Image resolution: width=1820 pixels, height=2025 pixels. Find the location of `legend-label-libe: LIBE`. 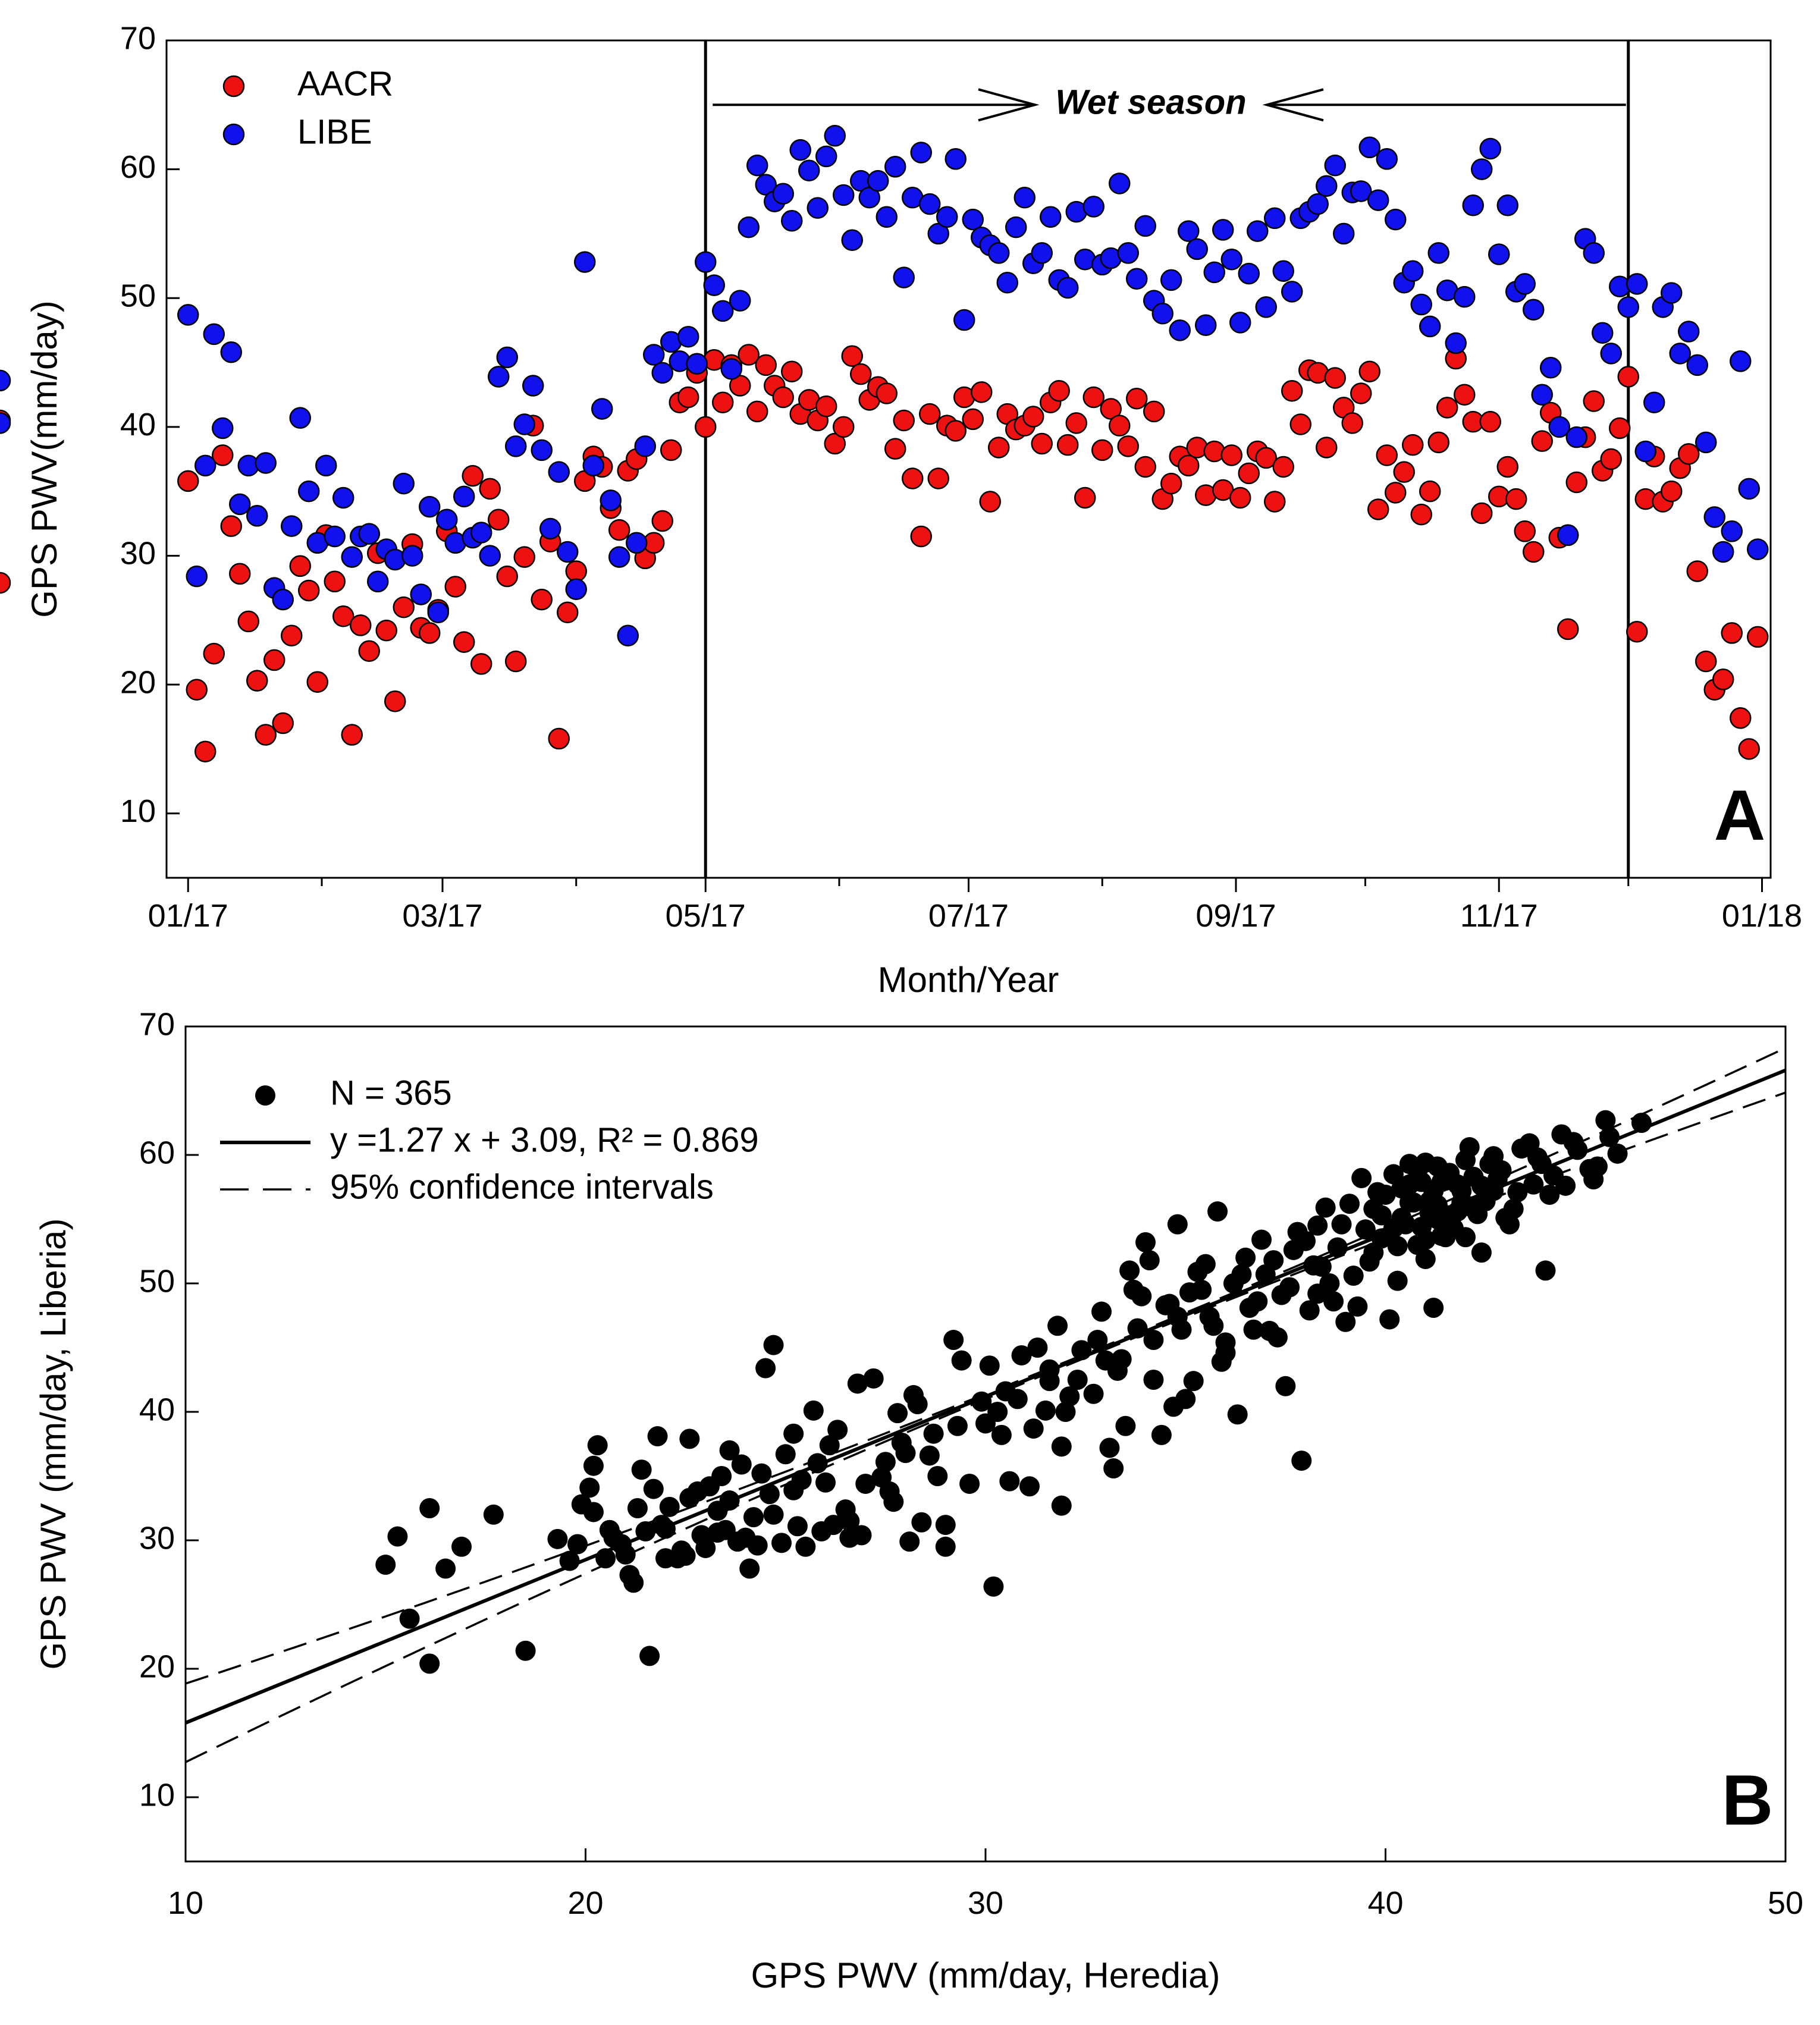

legend-label-libe: LIBE is located at coordinates (334, 131).